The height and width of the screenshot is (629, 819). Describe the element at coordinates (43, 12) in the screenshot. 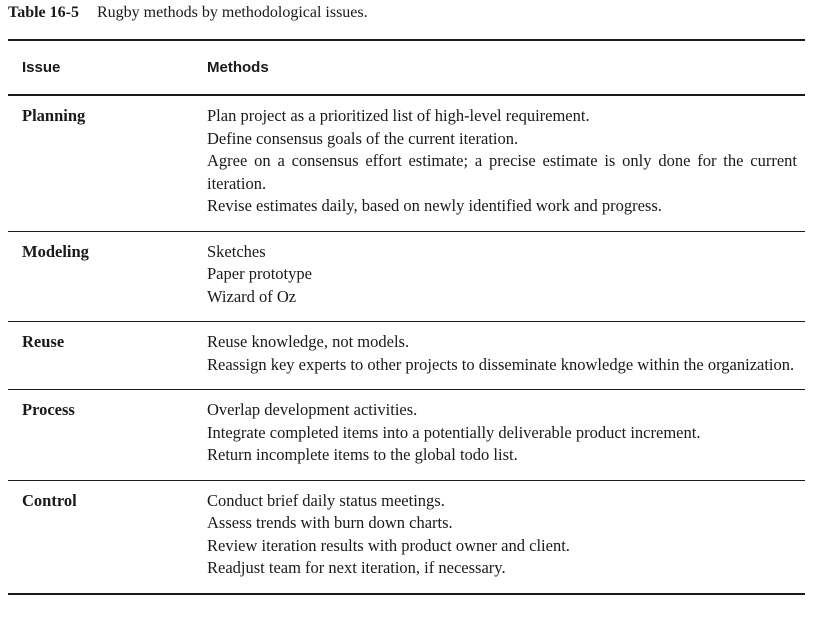

I see `table-number: Table 16-5` at that location.